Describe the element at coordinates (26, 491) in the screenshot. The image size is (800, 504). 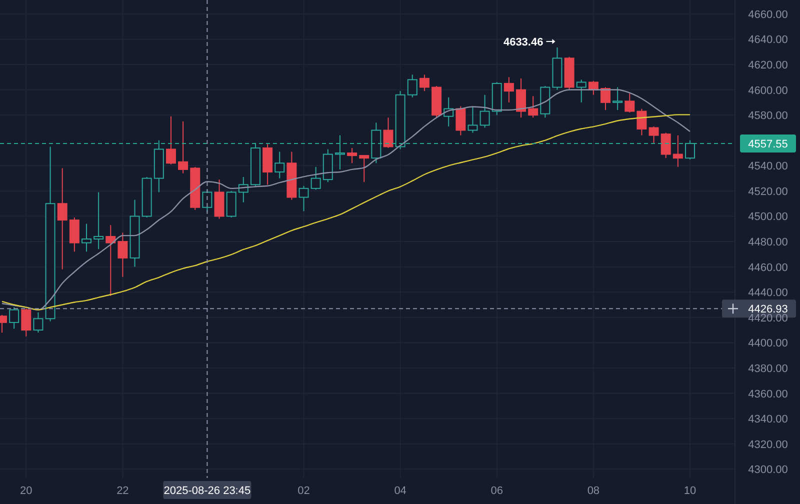
I see `x-tick-label: 20` at that location.